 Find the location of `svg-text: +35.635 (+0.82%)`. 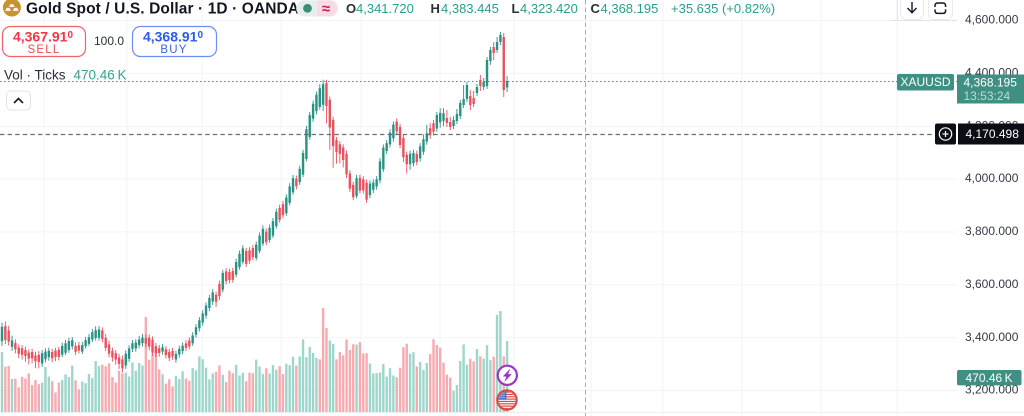

svg-text: +35.635 (+0.82%) is located at coordinates (723, 8).